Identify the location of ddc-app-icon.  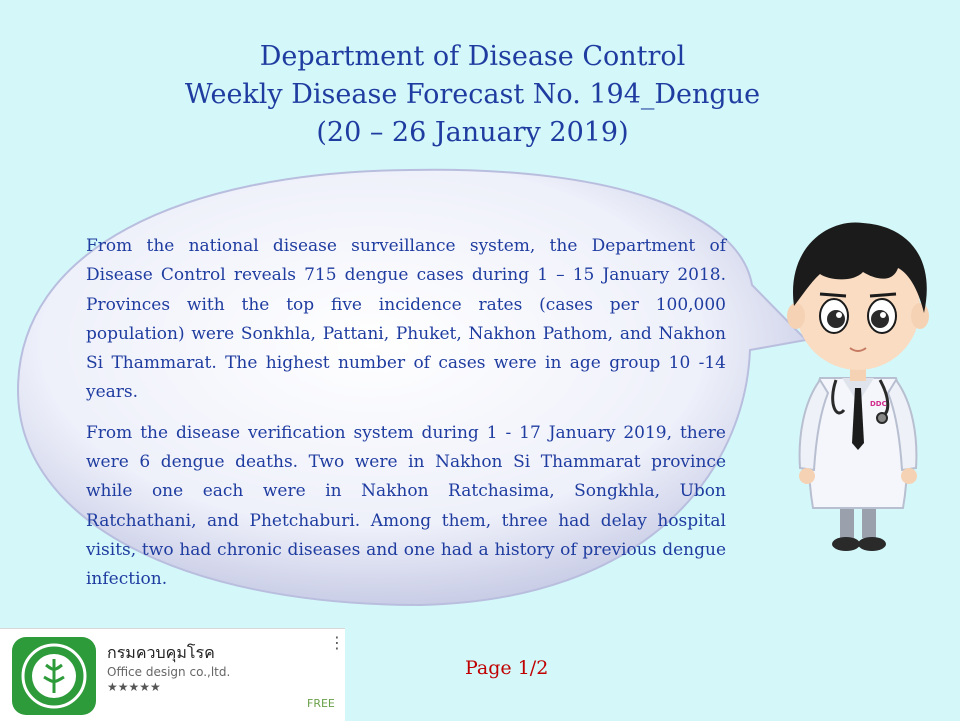
(54, 676).